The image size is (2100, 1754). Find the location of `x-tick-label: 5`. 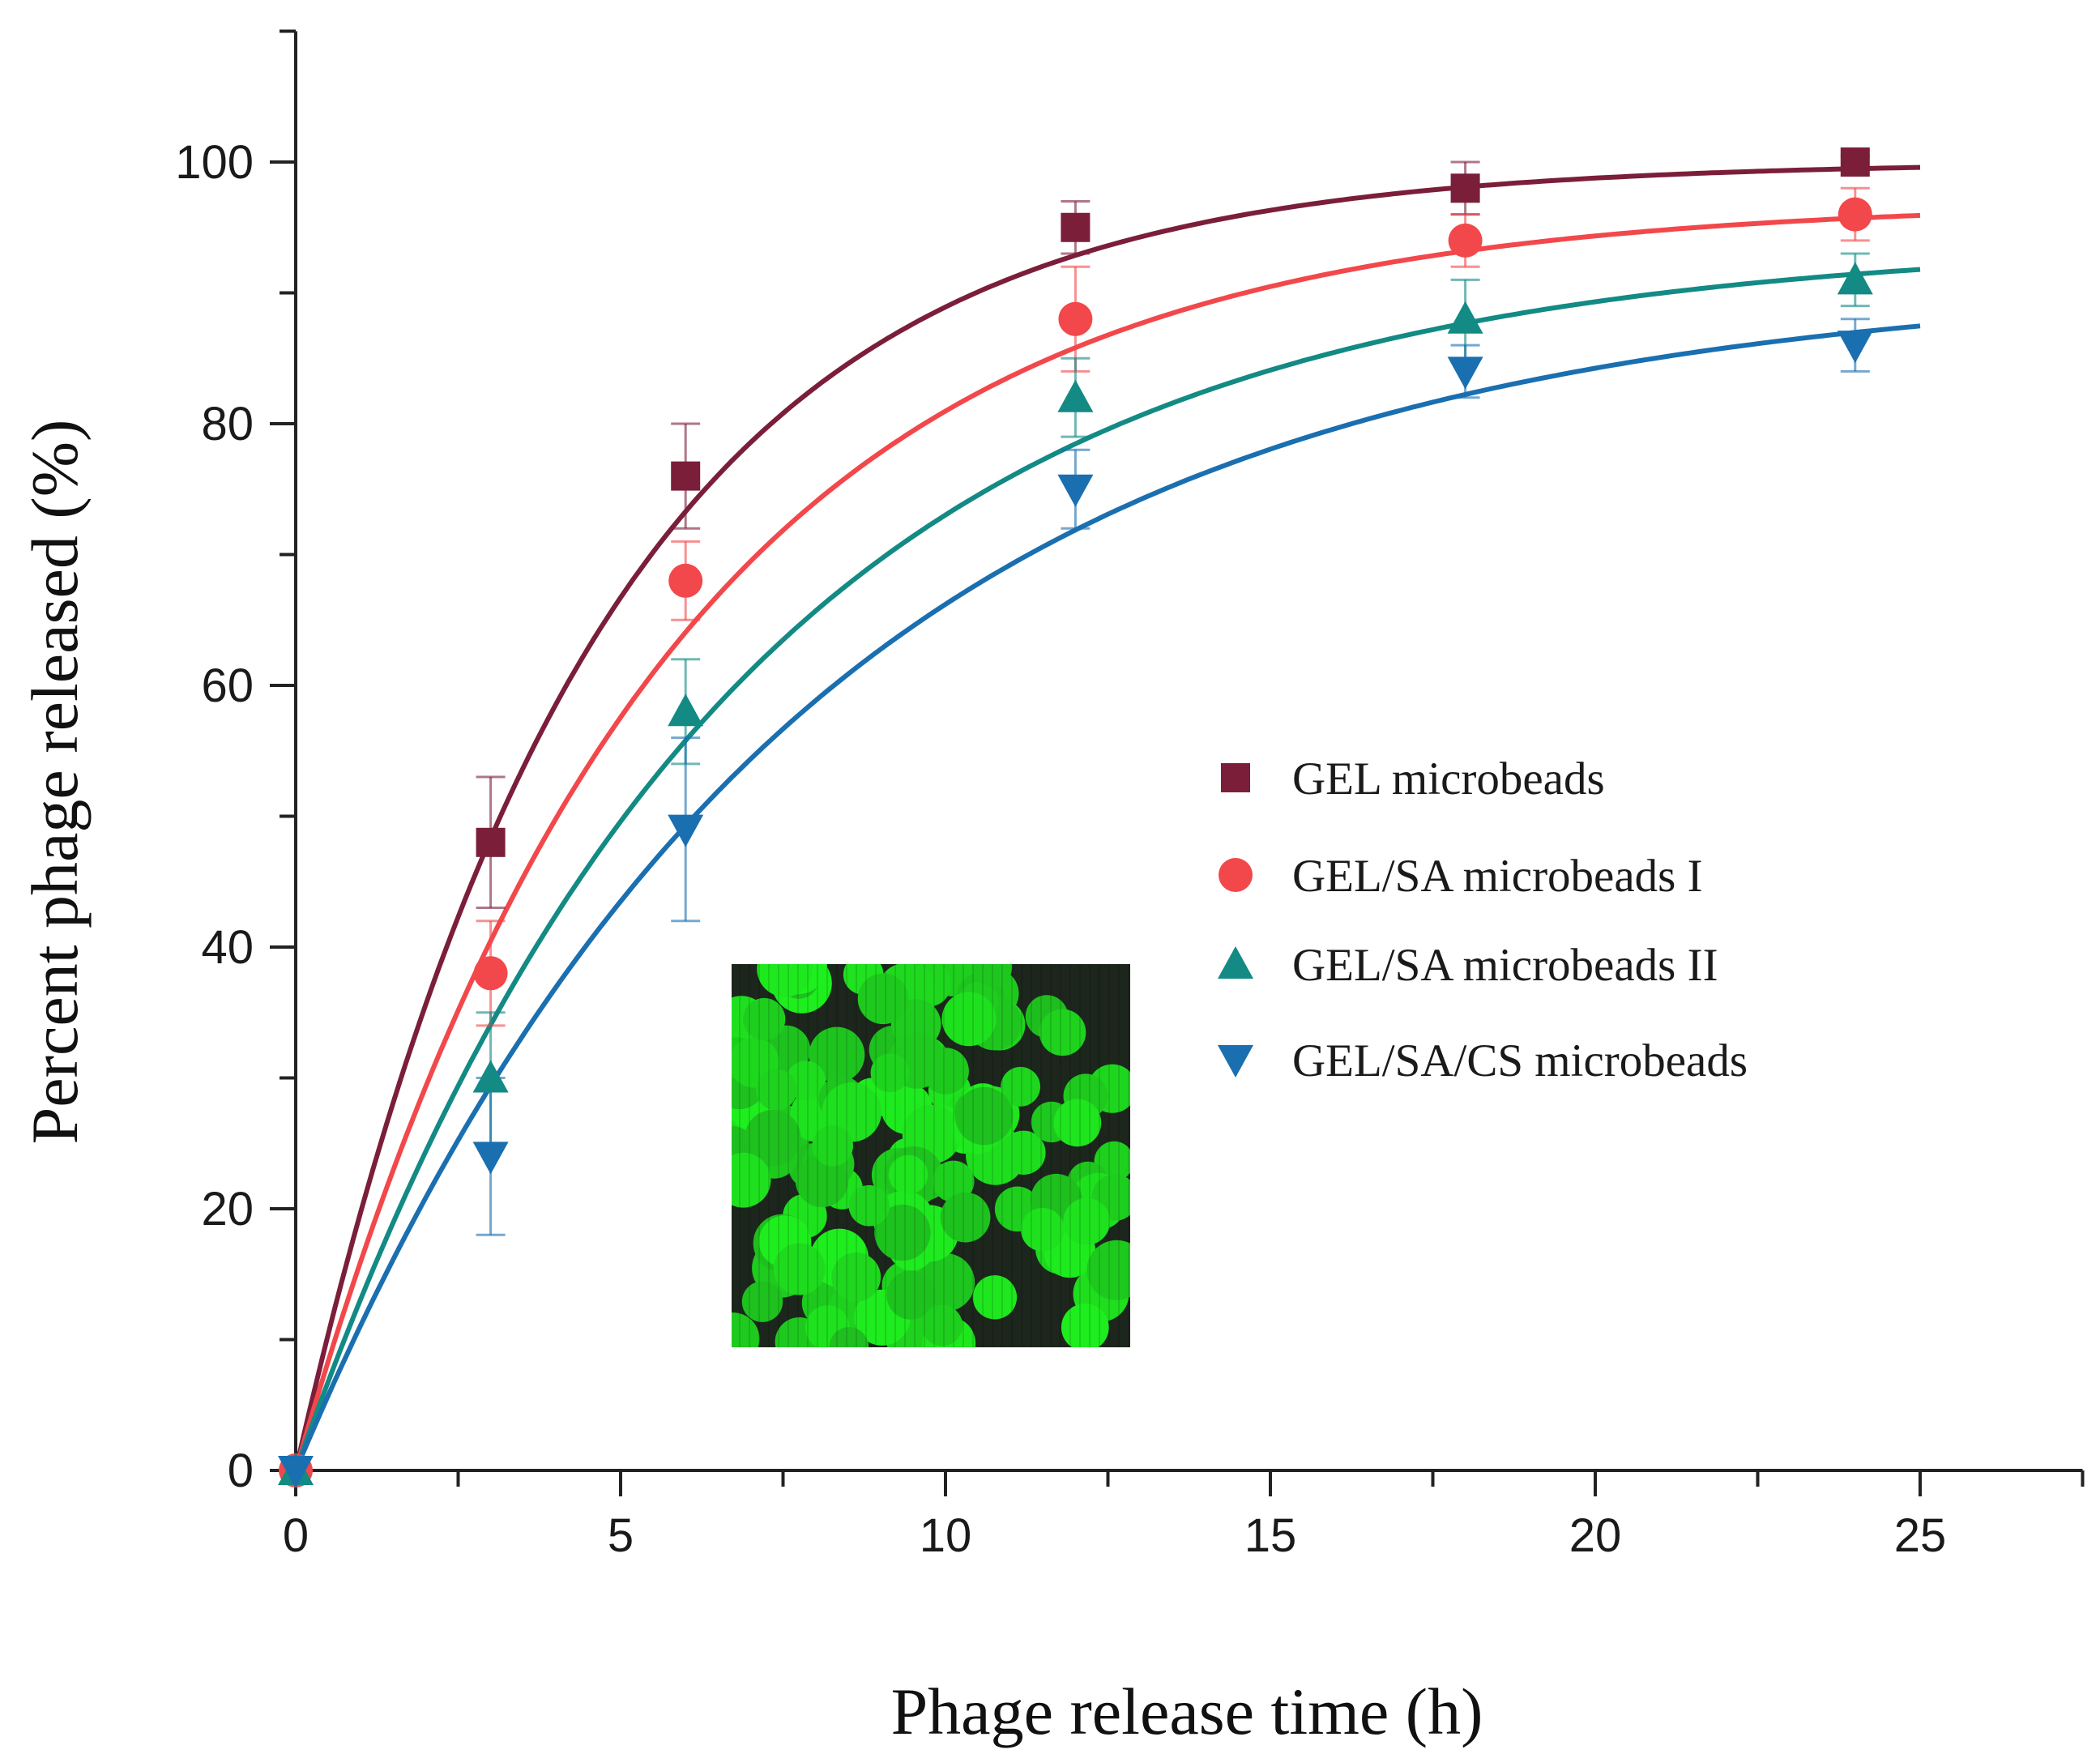

x-tick-label: 5 is located at coordinates (621, 1536).